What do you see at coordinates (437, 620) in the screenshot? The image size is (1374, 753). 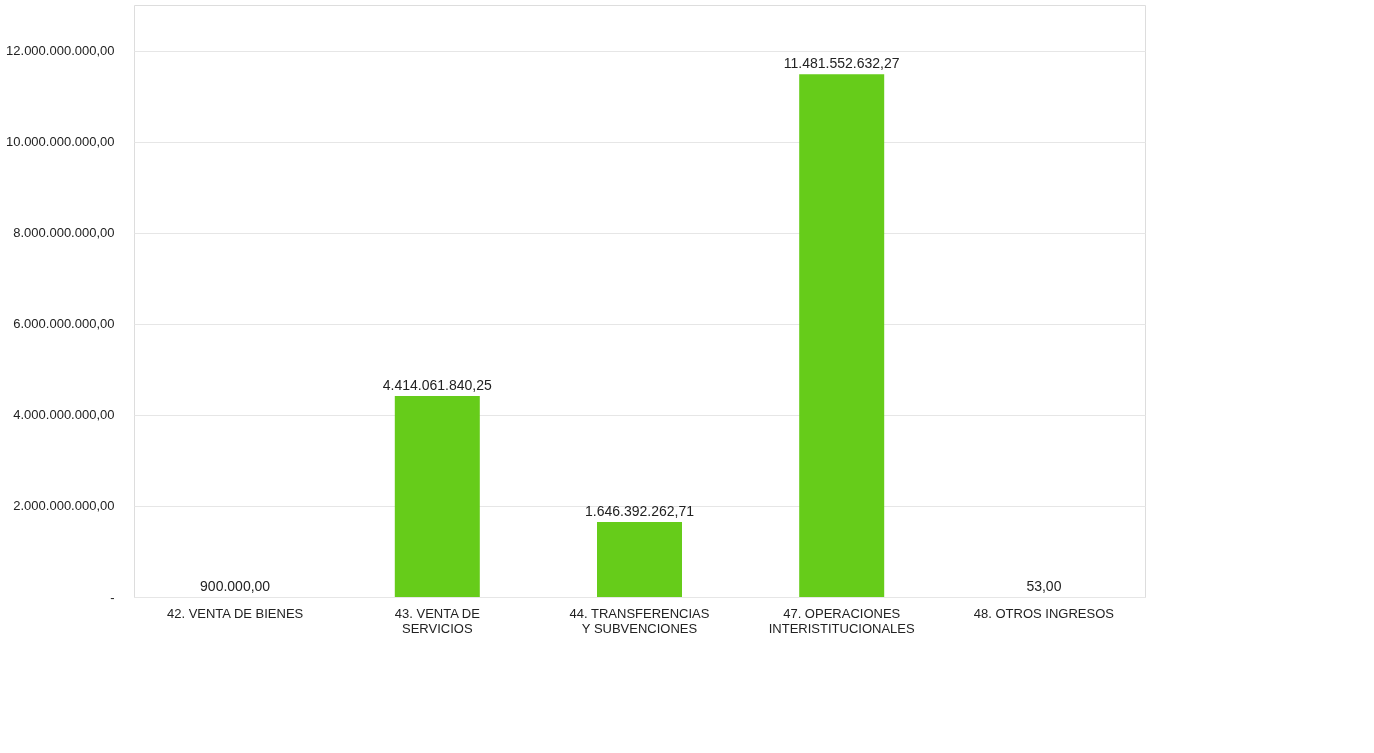 I see `x-tick-label: 43. VENTA DE SERVICIOS` at bounding box center [437, 620].